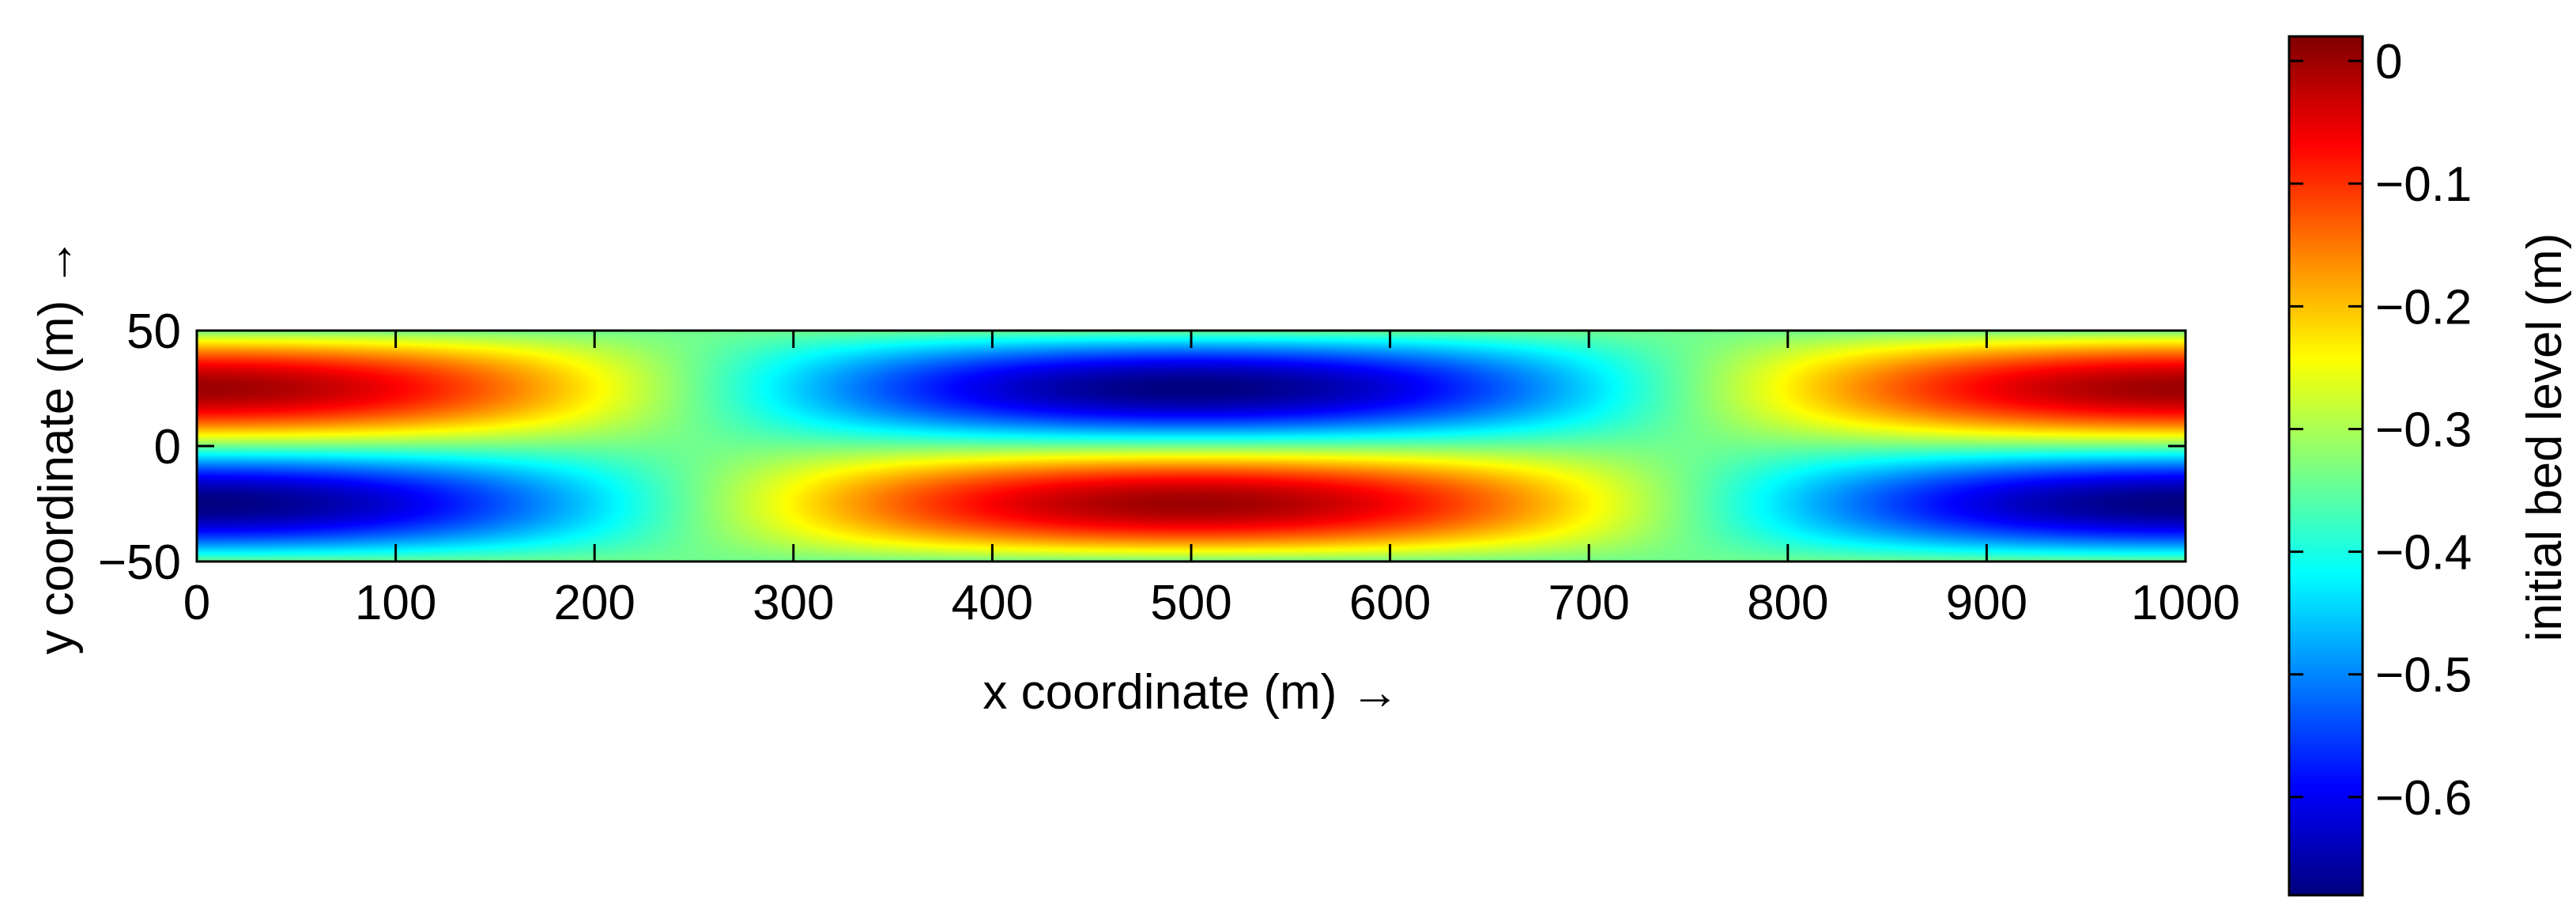 This screenshot has width=2576, height=915. I want to click on y-tick-label: 50, so click(153, 331).